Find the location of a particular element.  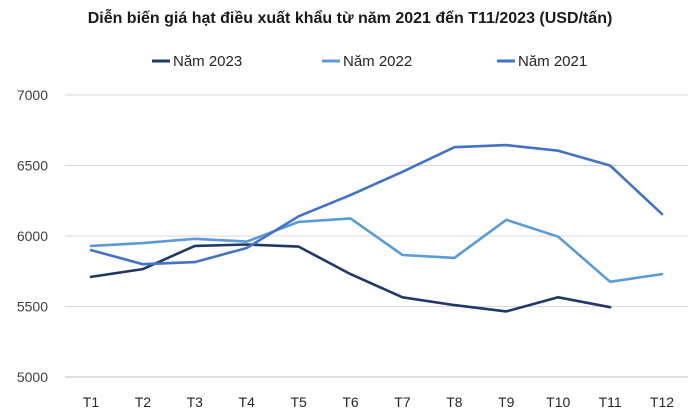

x-tick-label: T9 is located at coordinates (506, 402).